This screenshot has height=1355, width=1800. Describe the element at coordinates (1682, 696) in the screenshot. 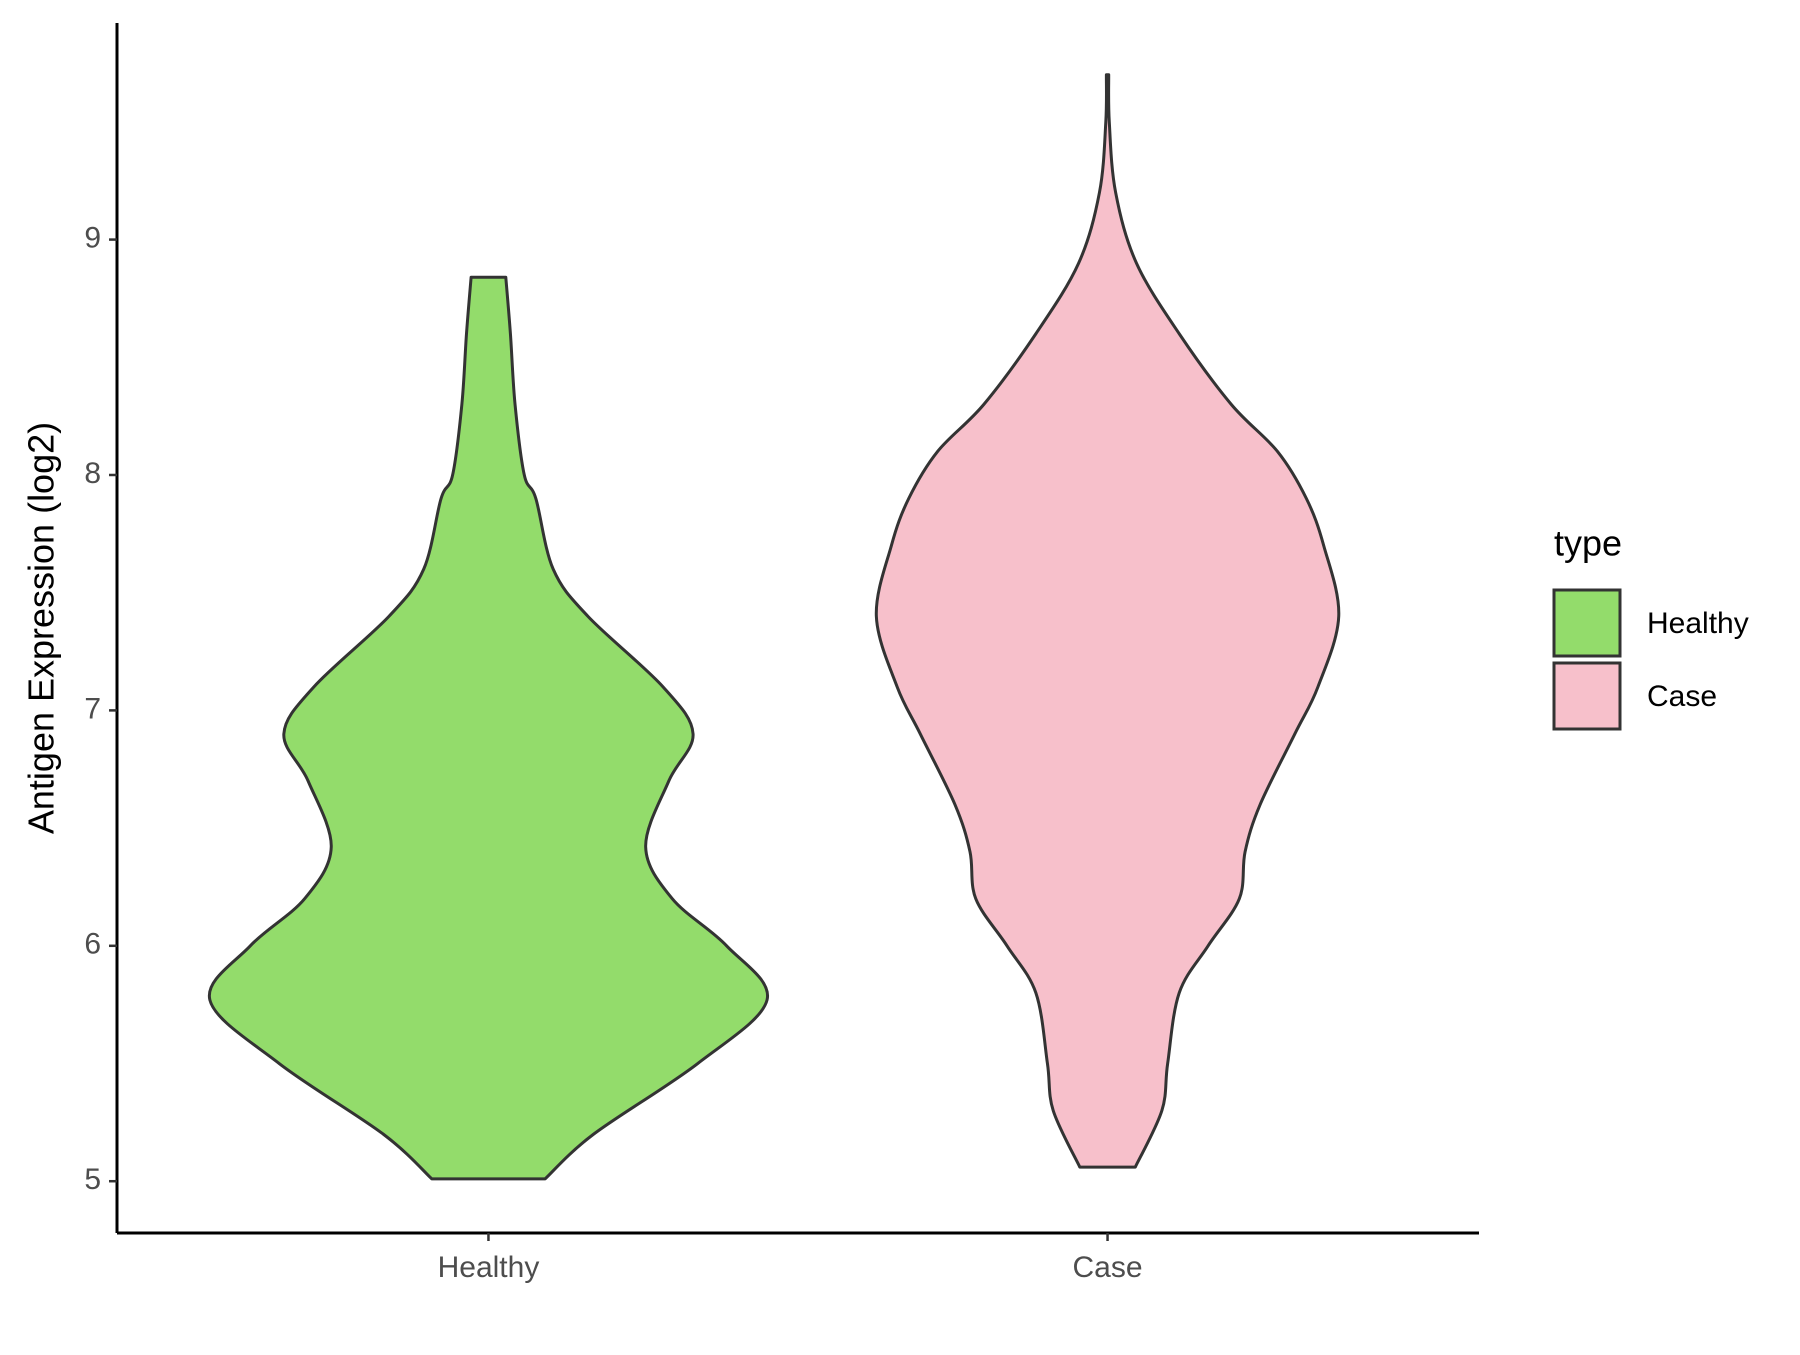

I see `legend-label: Case` at that location.